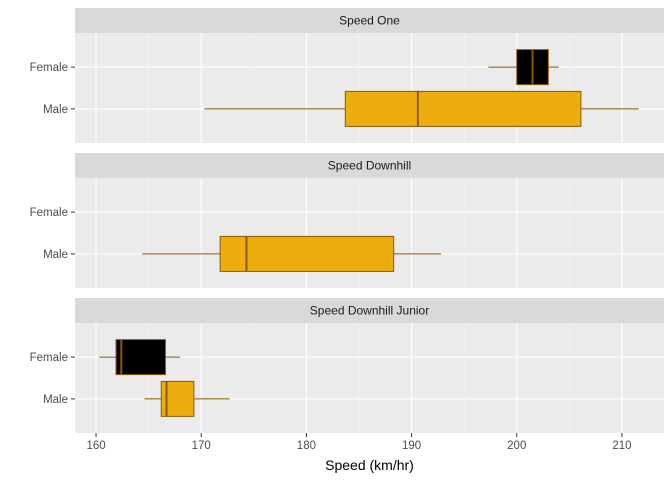 Image resolution: width=672 pixels, height=480 pixels. Describe the element at coordinates (411, 446) in the screenshot. I see `x-tick-label-4: 190` at that location.